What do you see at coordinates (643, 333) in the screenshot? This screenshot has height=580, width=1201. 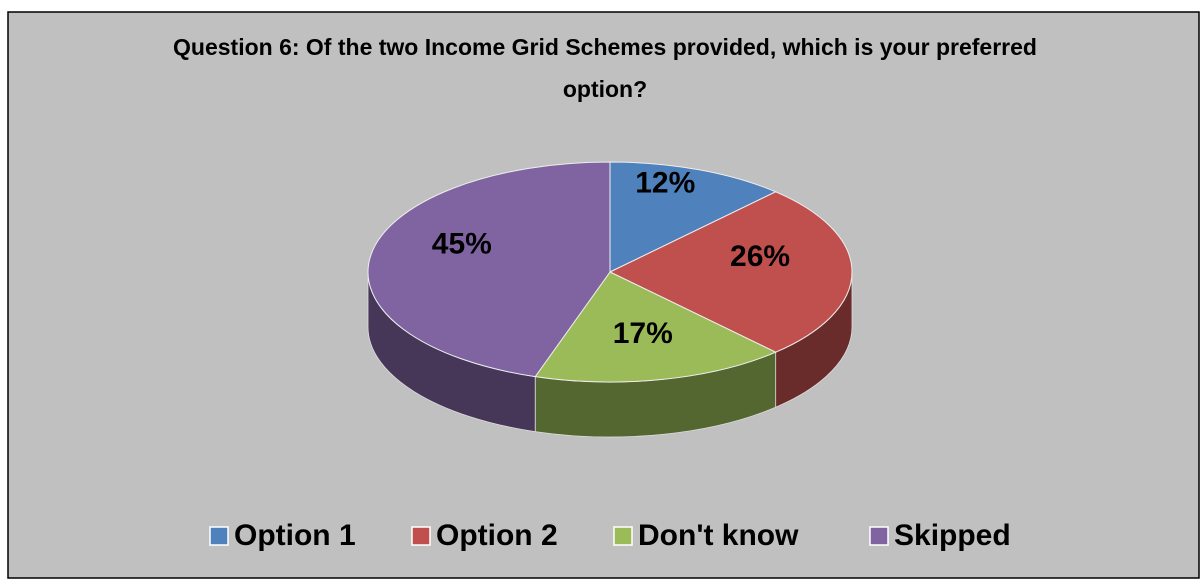 I see `data-label: 17%` at bounding box center [643, 333].